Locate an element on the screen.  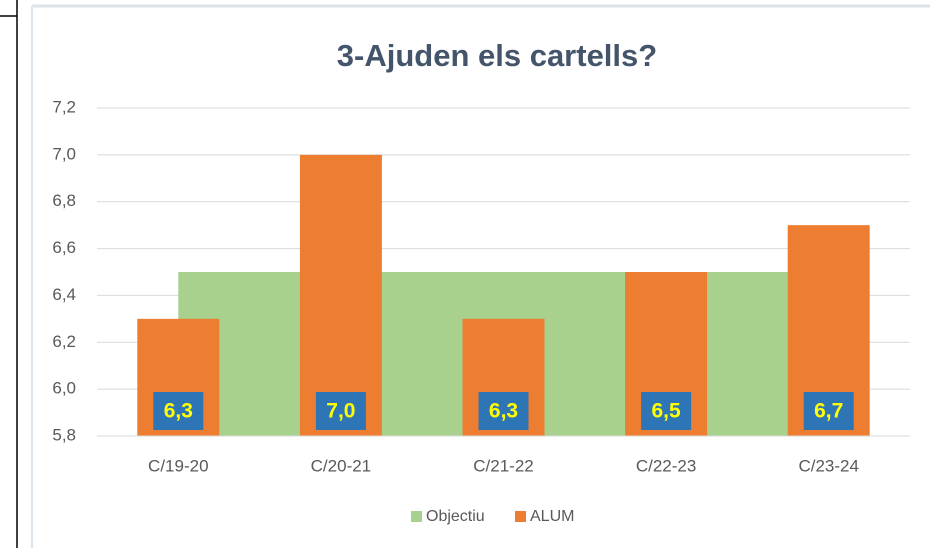
data-label: 6,5 is located at coordinates (666, 411).